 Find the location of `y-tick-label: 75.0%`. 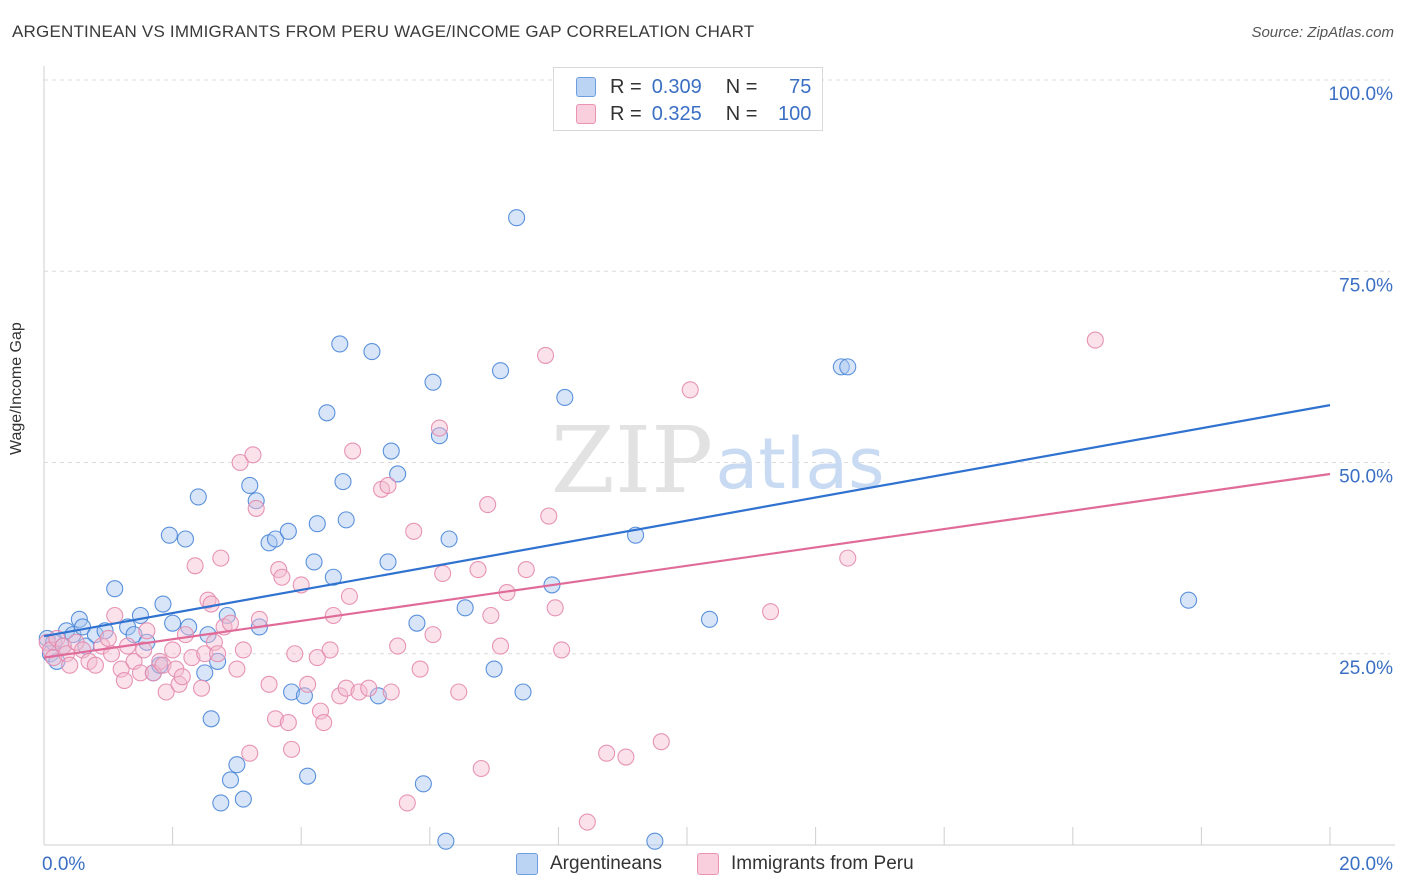

y-tick-label: 75.0% is located at coordinates (1366, 285).